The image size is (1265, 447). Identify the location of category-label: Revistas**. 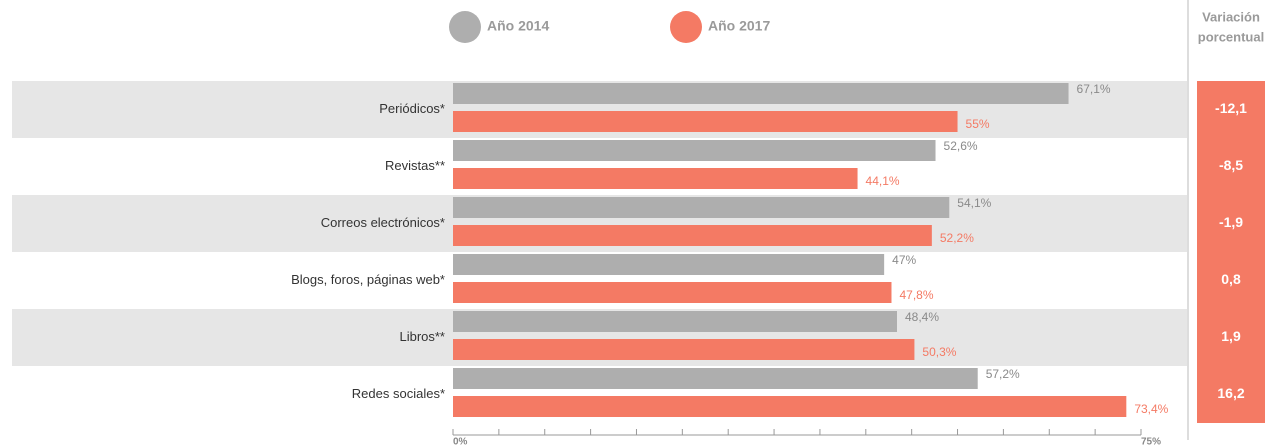
(415, 165).